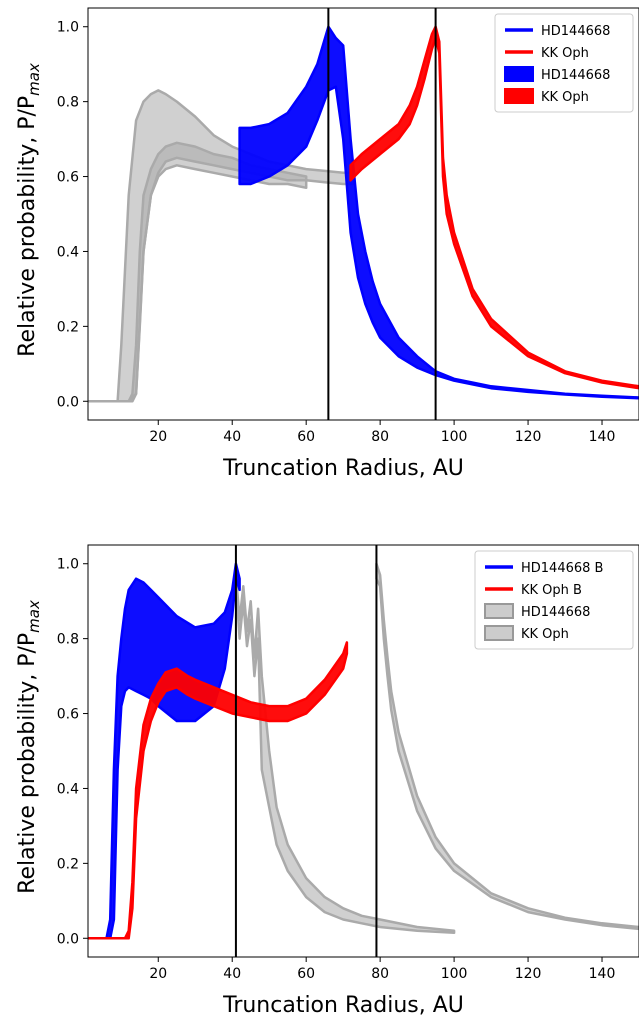 This screenshot has width=639, height=1015. Describe the element at coordinates (562, 568) in the screenshot. I see `legend-label: HD144668 B` at that location.